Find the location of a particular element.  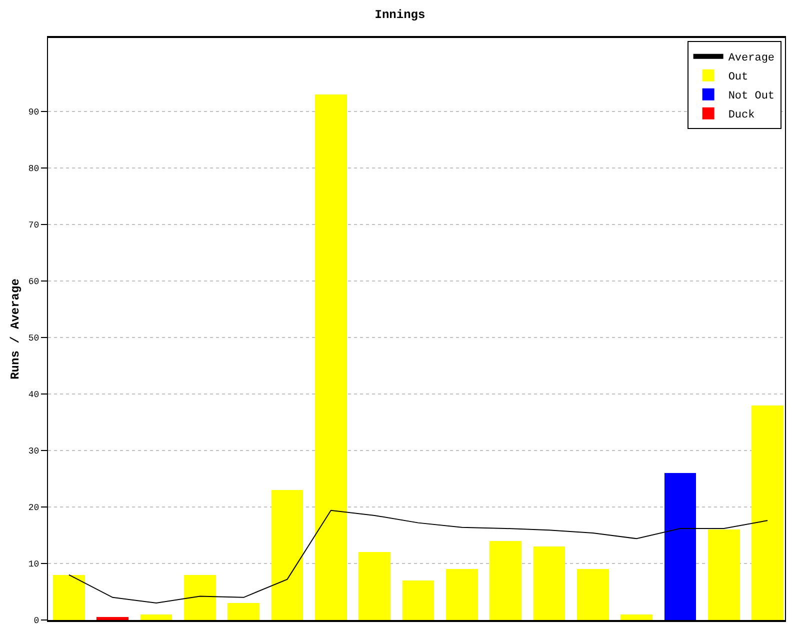

y-axis-title: Runs / Average is located at coordinates (15, 329).